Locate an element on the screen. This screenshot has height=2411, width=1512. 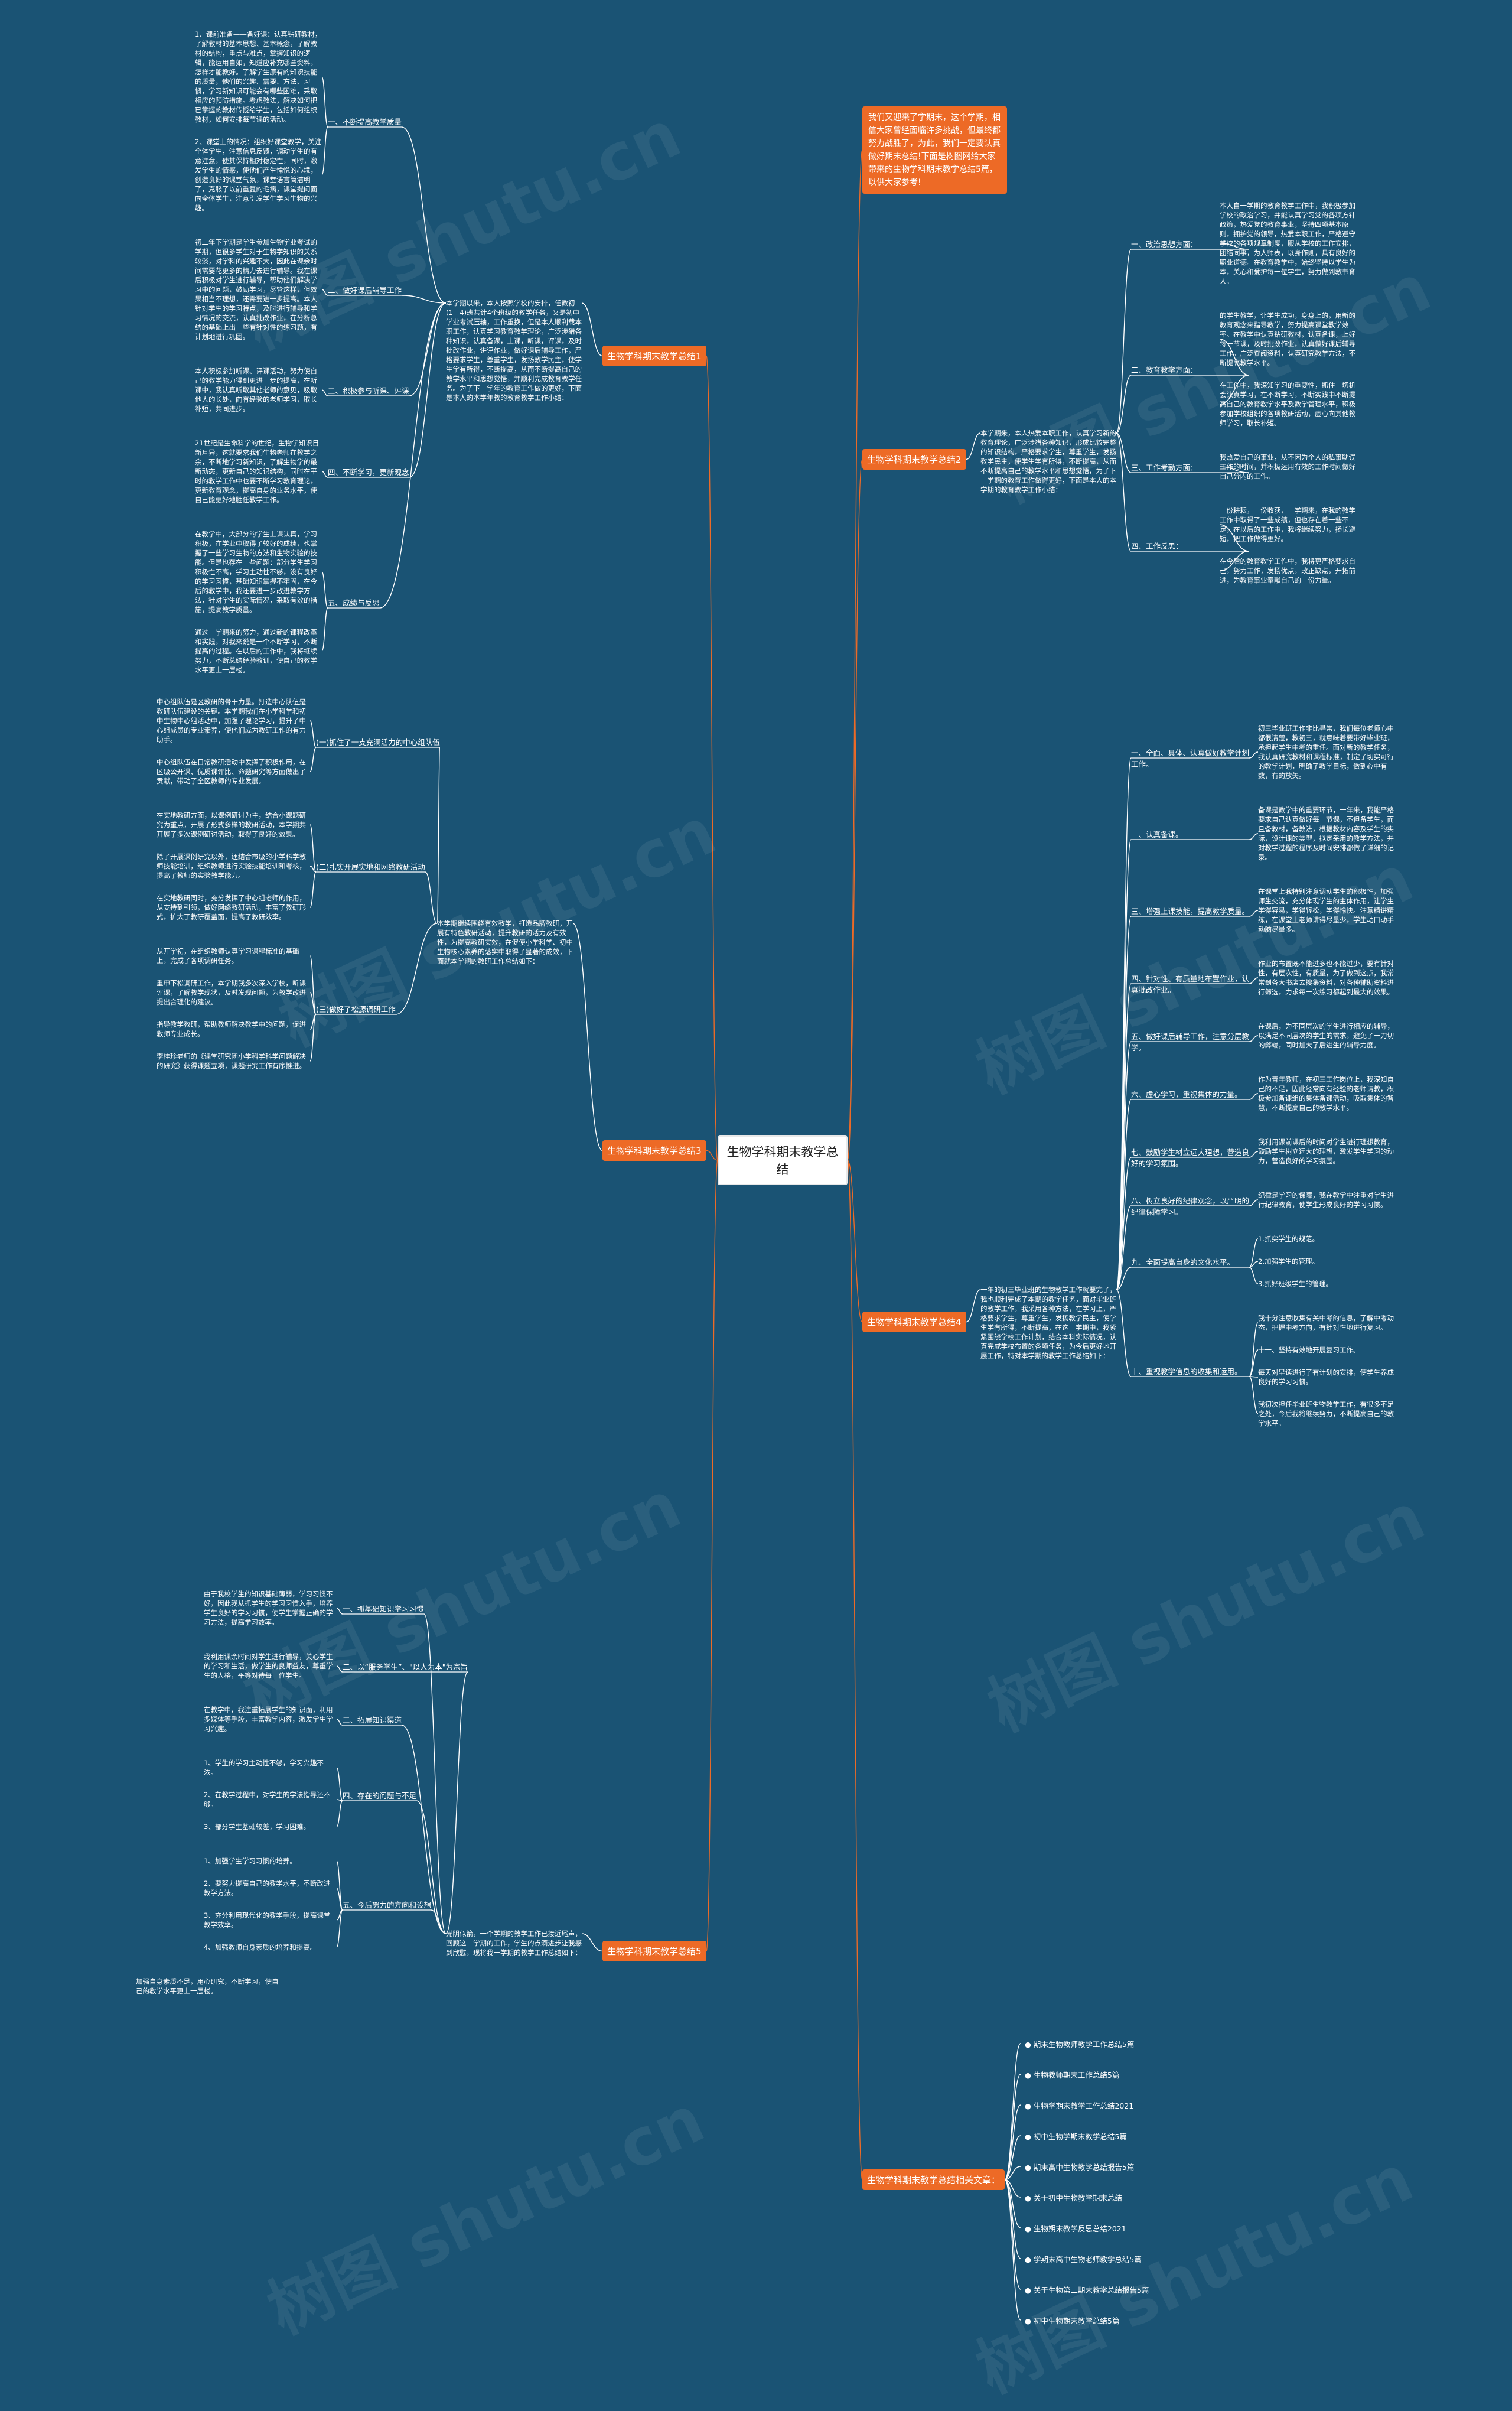
sub-topic: 十、重视教学信息的收集和运用。 is located at coordinates (1186, 1371).